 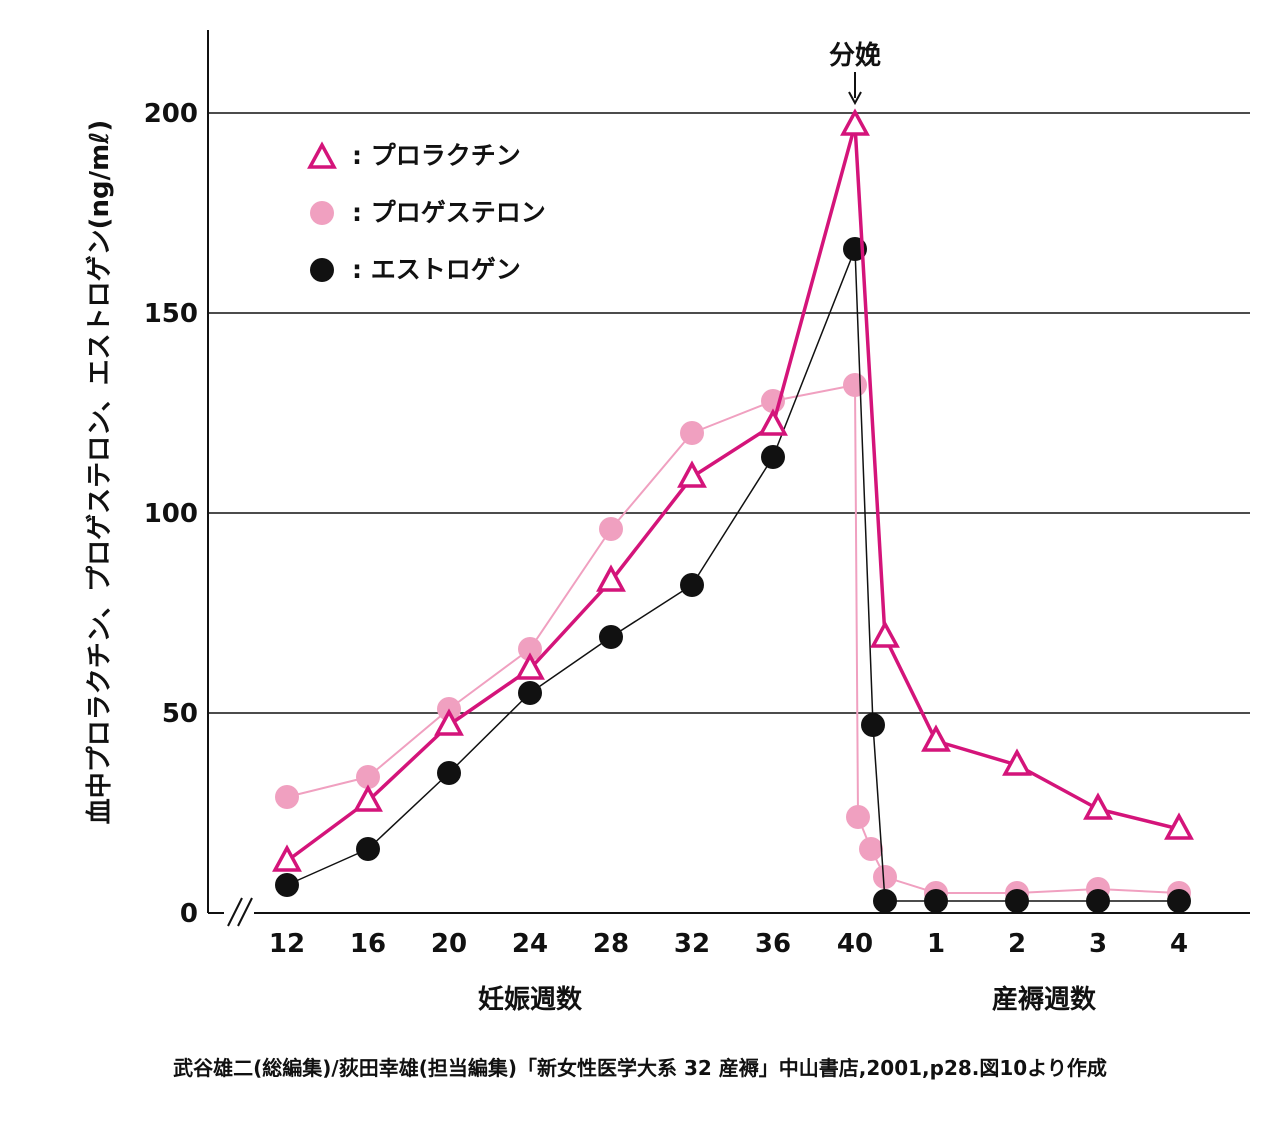 What do you see at coordinates (180, 714) in the screenshot?
I see `y-tick-label: 50` at bounding box center [180, 714].